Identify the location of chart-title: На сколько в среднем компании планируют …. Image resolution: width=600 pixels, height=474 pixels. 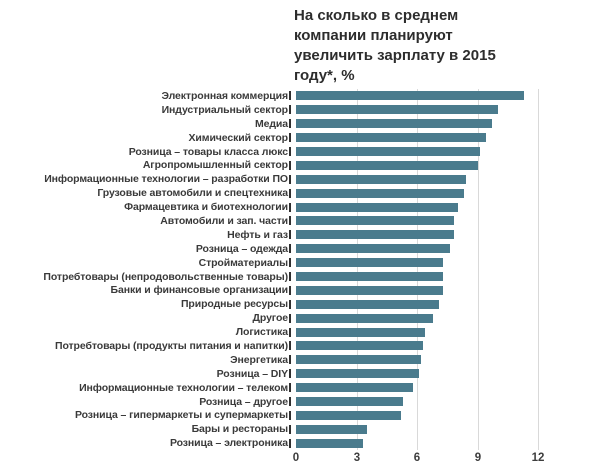
(395, 45).